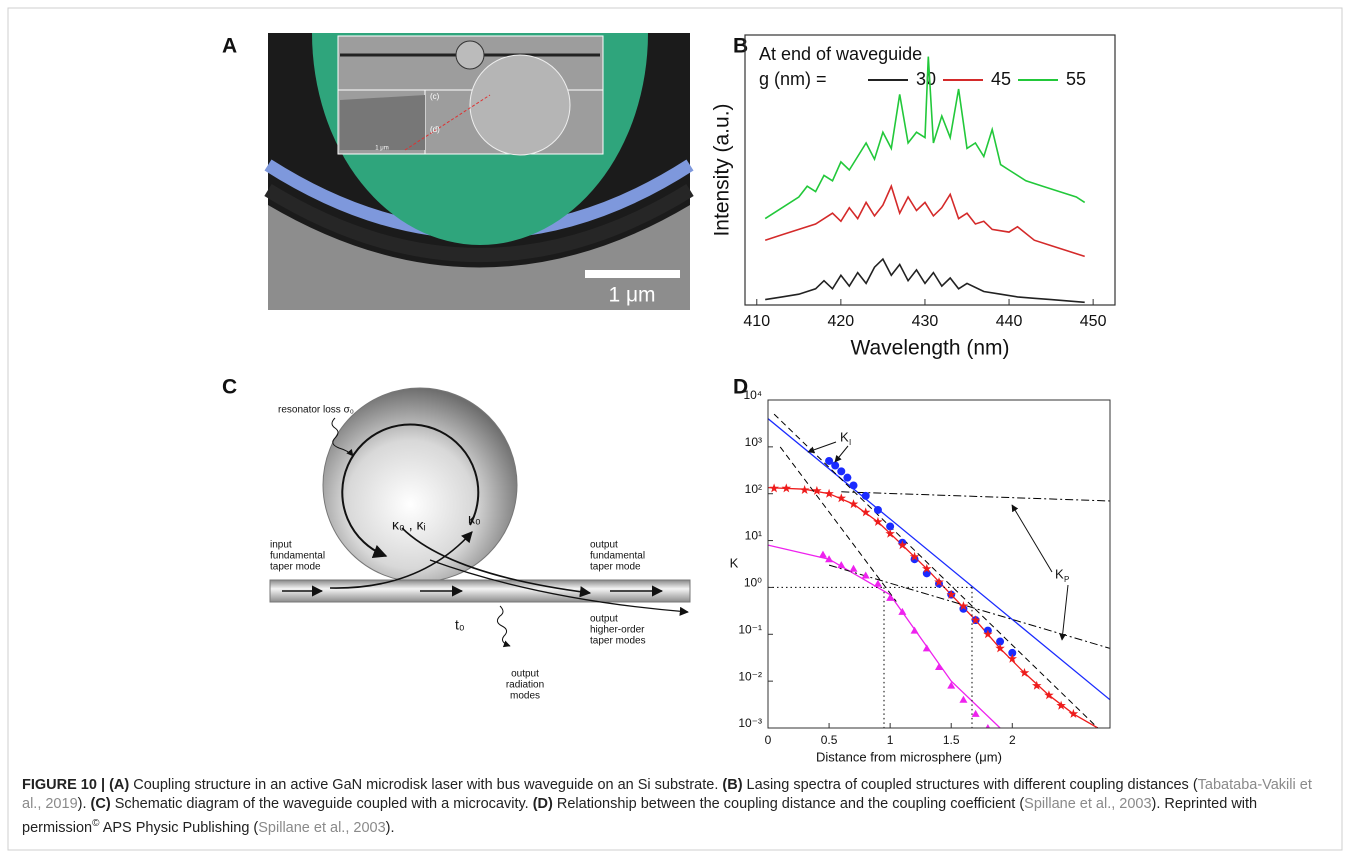 This screenshot has width=1350, height=860. I want to click on caption-text: ). Reprinted with permission, so click(640, 816).